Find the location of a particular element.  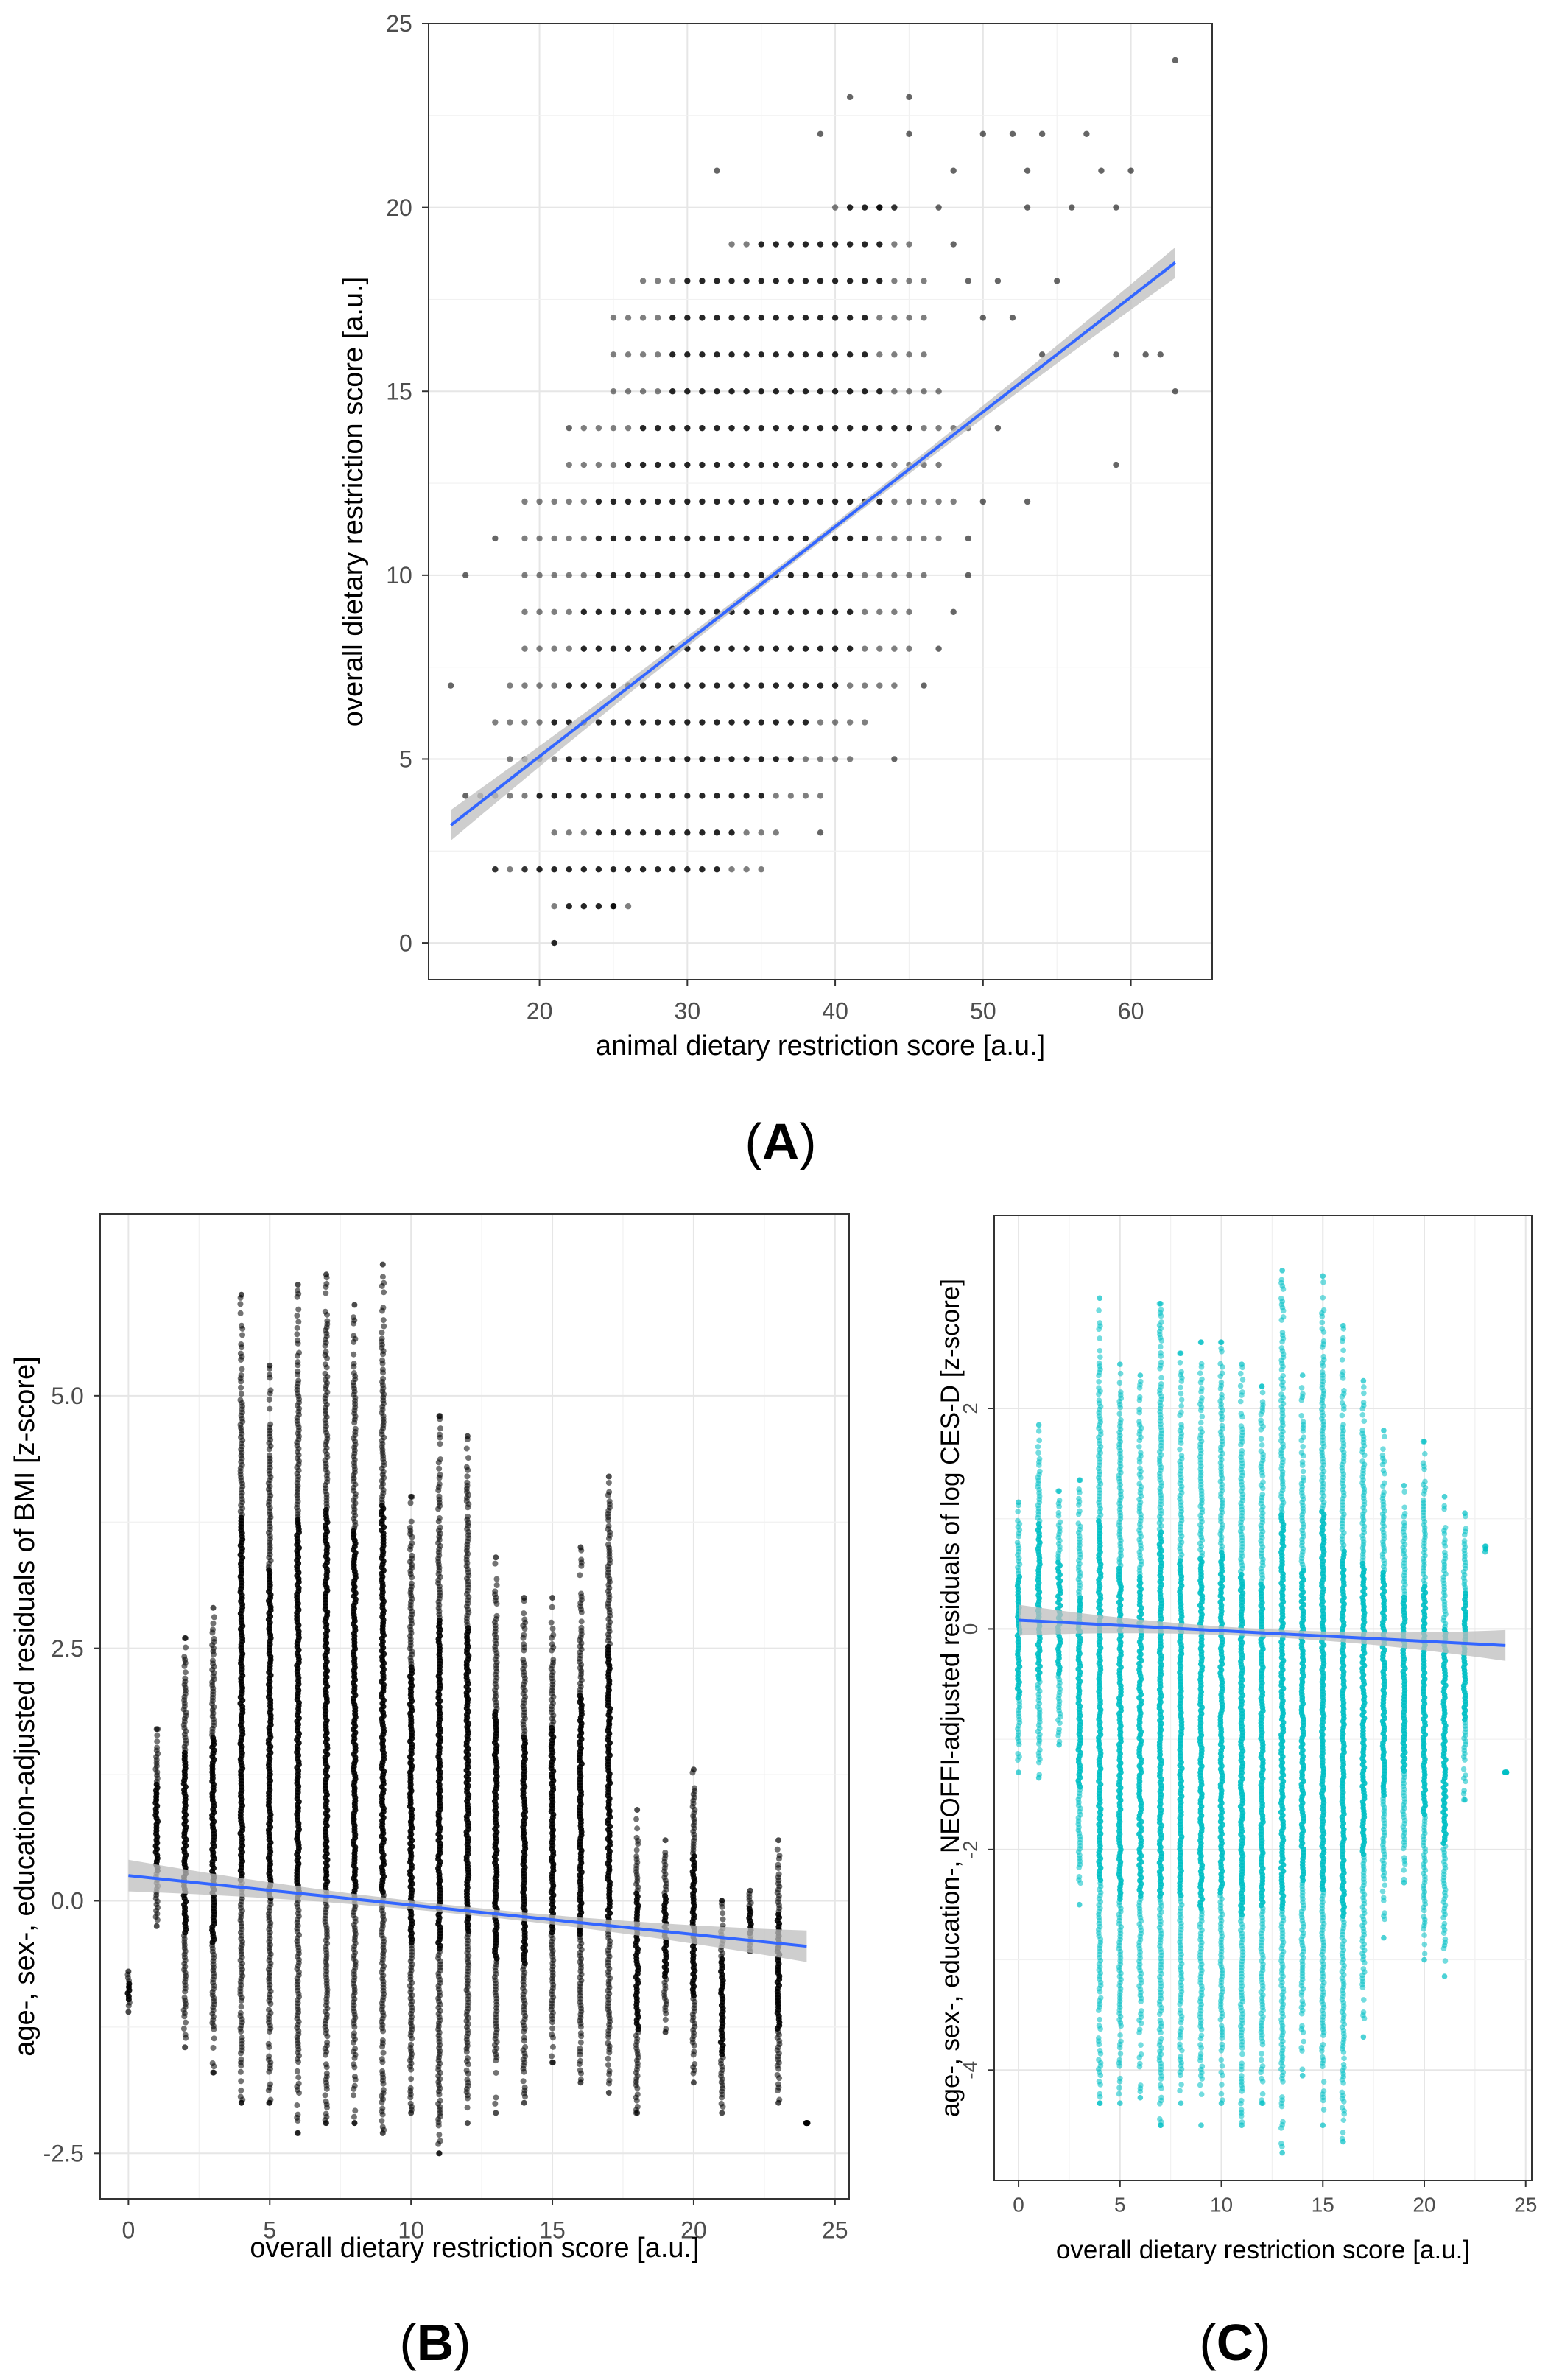

x-tick-label: 0 is located at coordinates (128, 2229).